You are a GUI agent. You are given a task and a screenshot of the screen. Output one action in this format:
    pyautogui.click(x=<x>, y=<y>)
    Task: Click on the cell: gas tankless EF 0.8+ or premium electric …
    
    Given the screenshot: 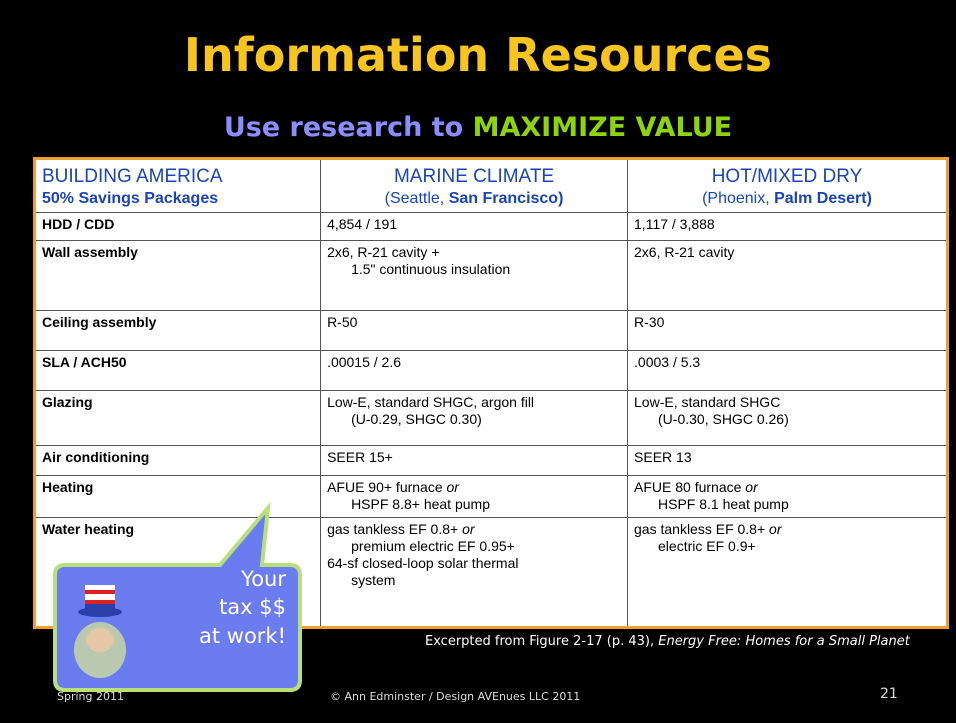 What is the action you would take?
    pyautogui.click(x=474, y=572)
    